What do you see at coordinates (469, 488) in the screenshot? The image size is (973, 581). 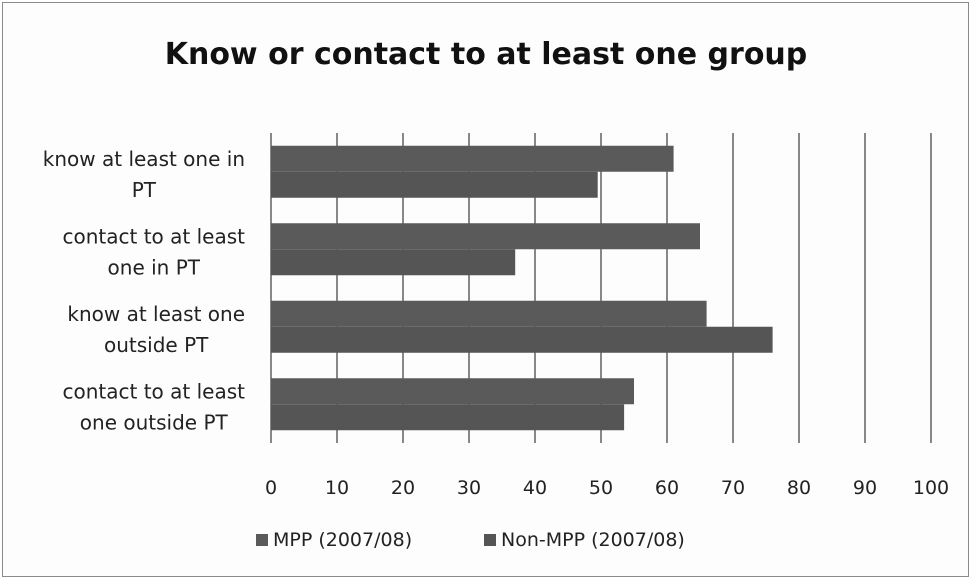 I see `x-tick-label-3: 30` at bounding box center [469, 488].